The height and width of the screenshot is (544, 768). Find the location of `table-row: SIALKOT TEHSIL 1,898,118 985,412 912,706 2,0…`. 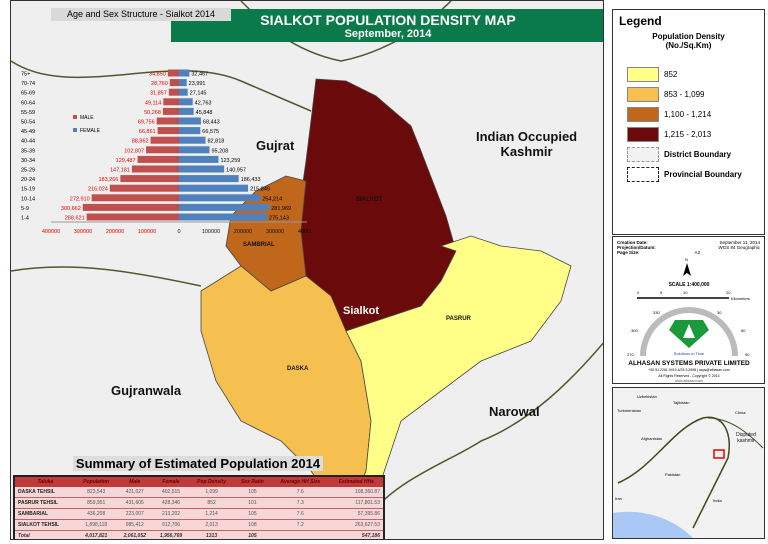

table-row: SIALKOT TEHSIL 1,898,118 985,412 912,706 2,0… is located at coordinates (199, 525).